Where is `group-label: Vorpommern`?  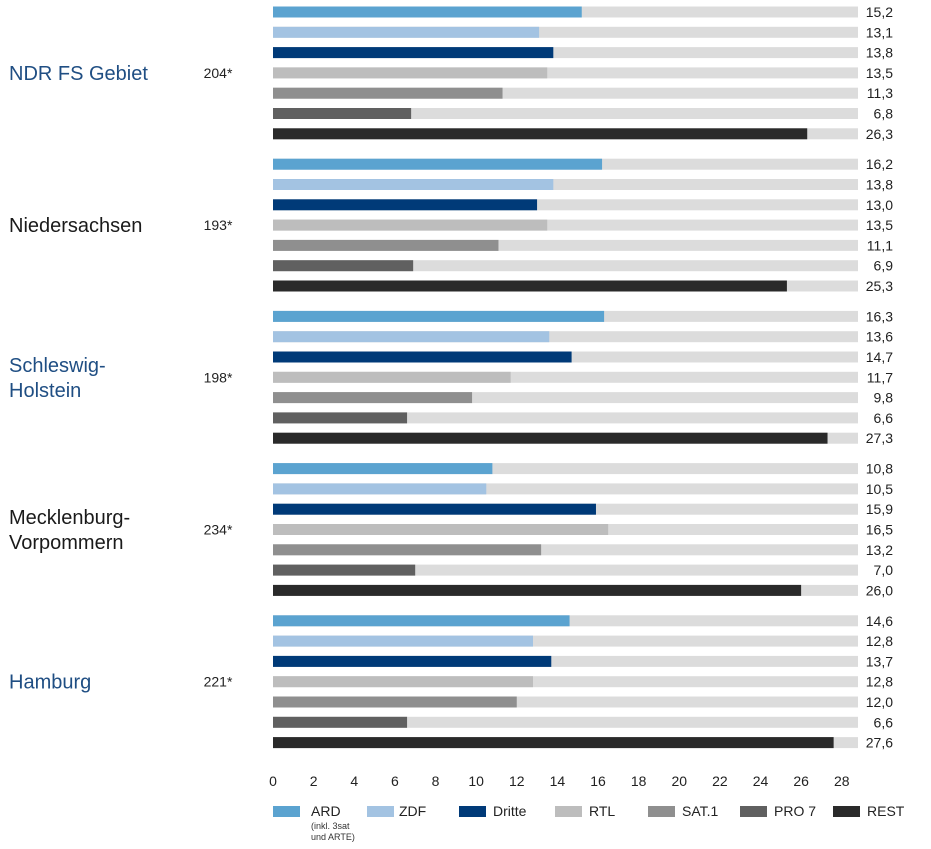 group-label: Vorpommern is located at coordinates (66, 543).